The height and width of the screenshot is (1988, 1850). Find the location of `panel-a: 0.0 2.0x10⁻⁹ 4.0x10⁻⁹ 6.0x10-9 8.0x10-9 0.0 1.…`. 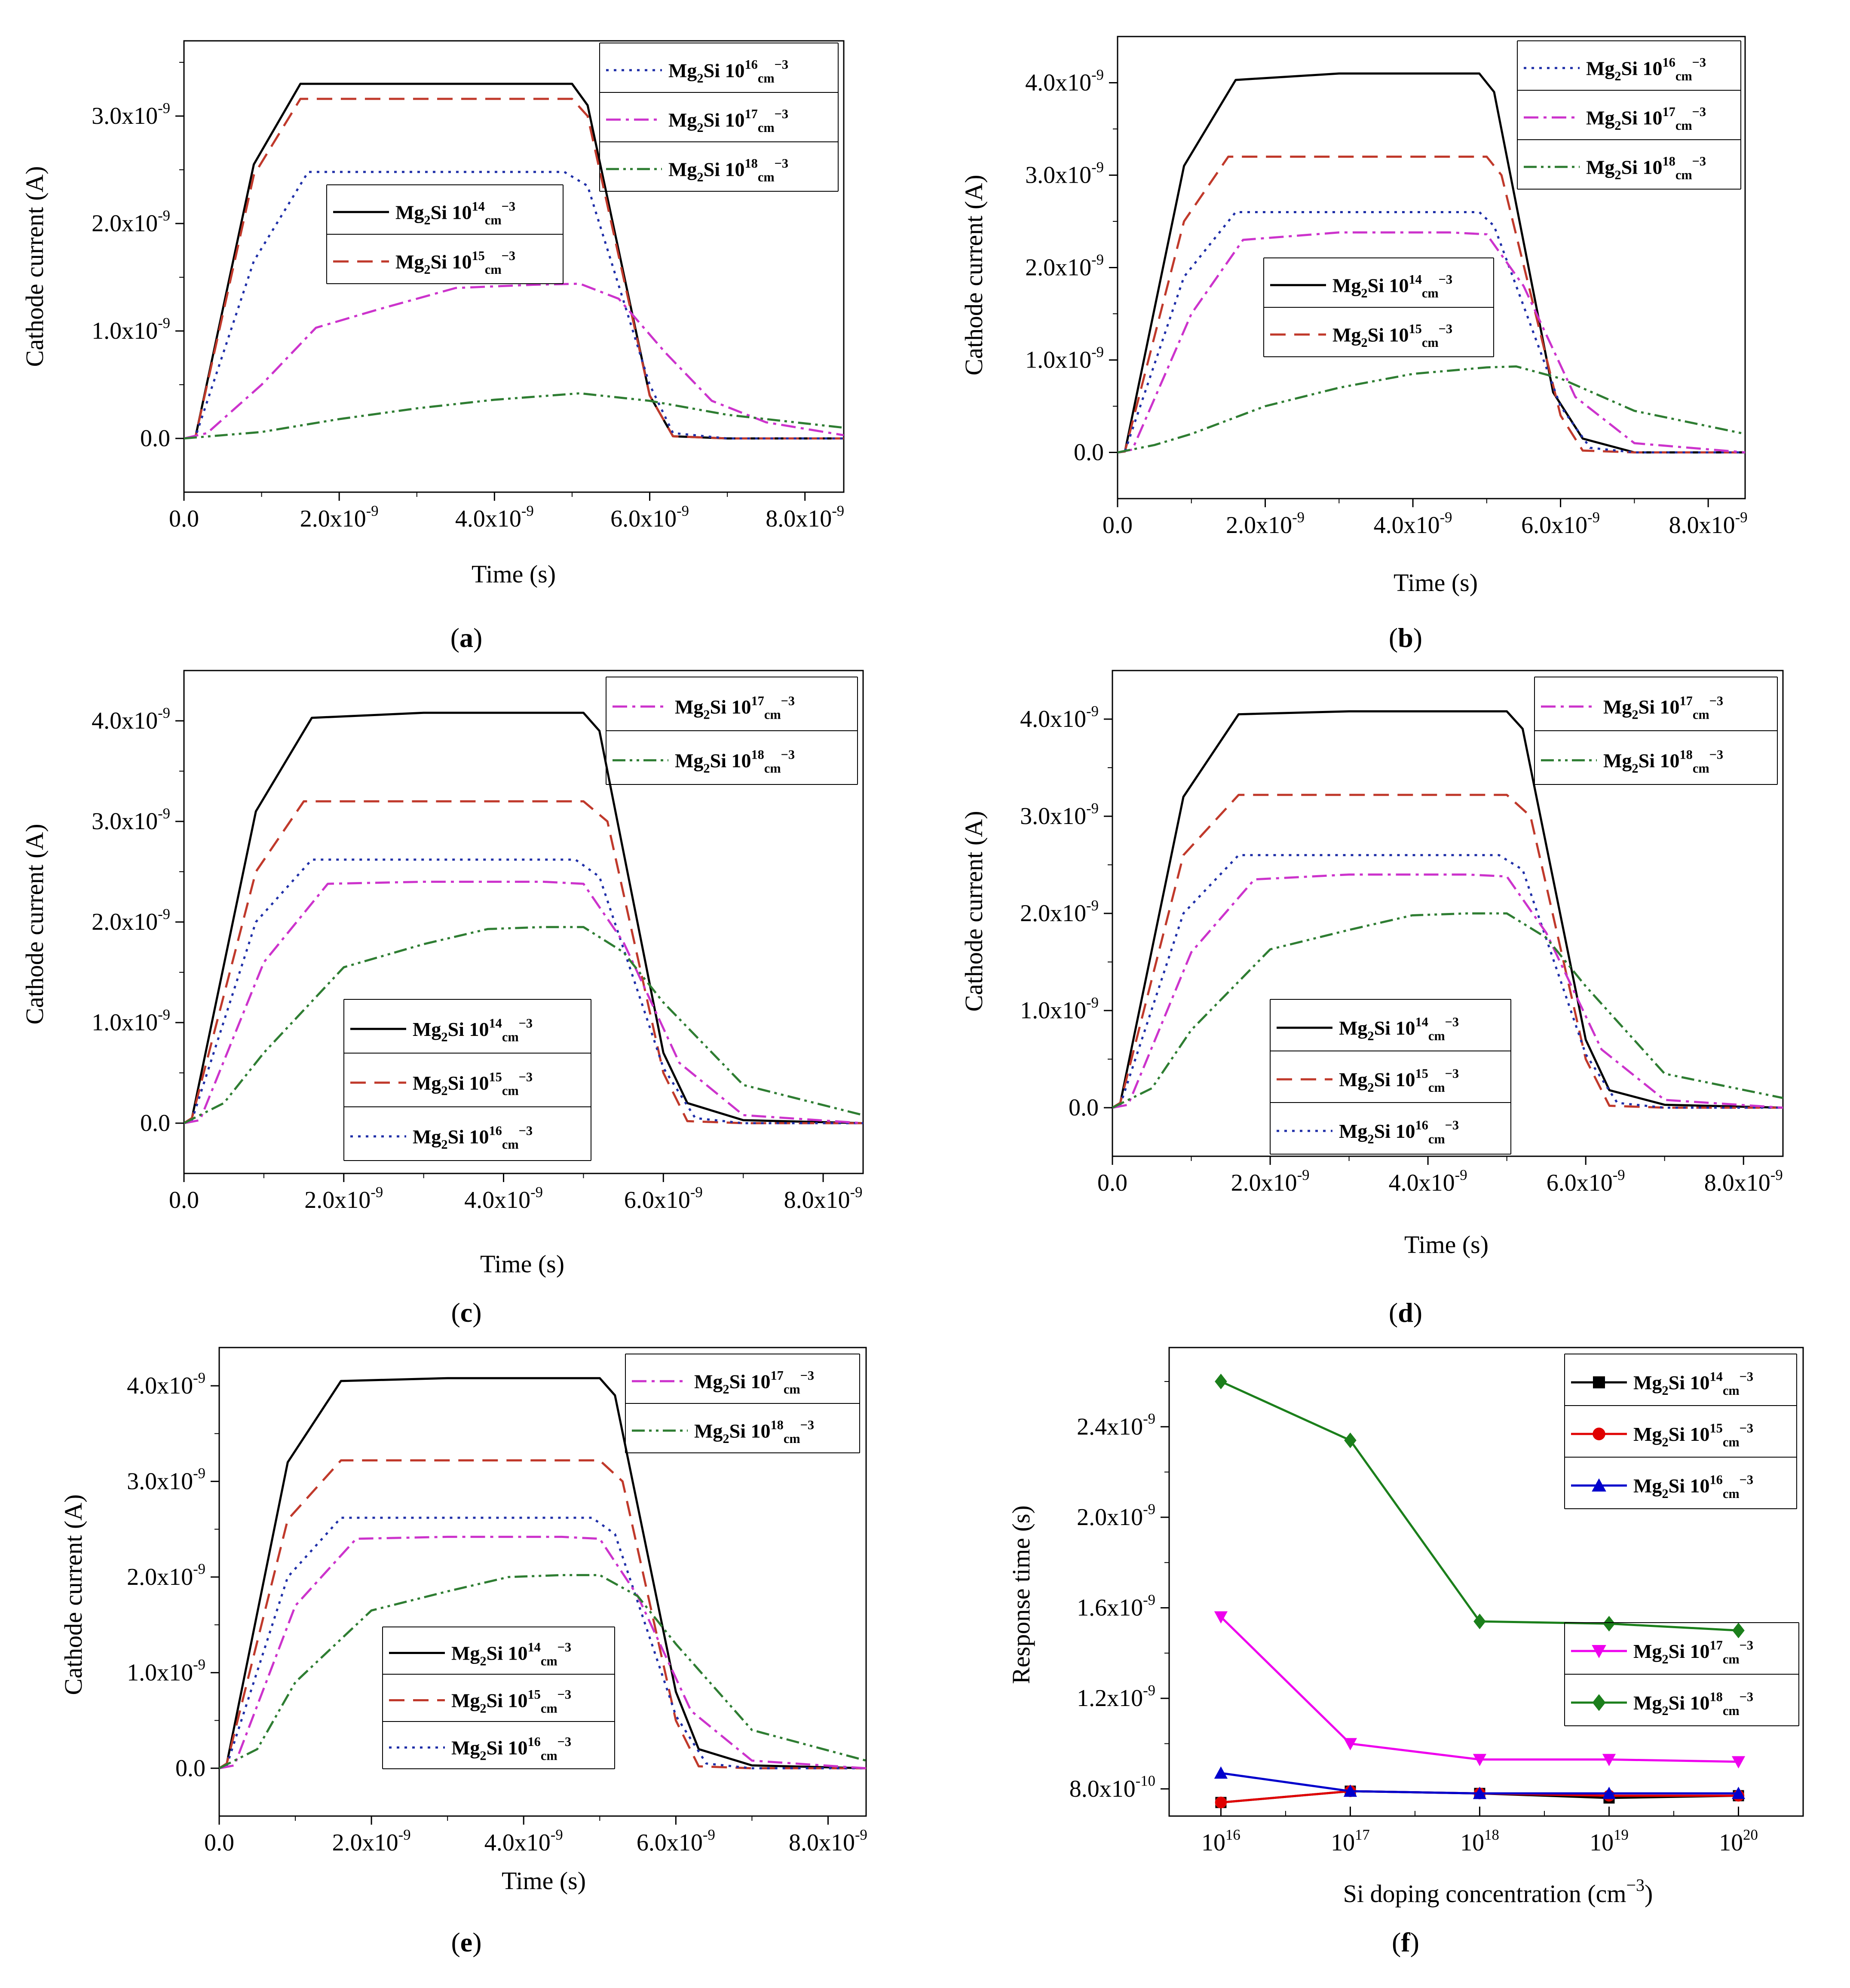

panel-a: 0.0 2.0x10⁻⁹ 4.0x10⁻⁹ 6.0x10-9 8.0x10-9 0.0 1.… is located at coordinates (433, 346).